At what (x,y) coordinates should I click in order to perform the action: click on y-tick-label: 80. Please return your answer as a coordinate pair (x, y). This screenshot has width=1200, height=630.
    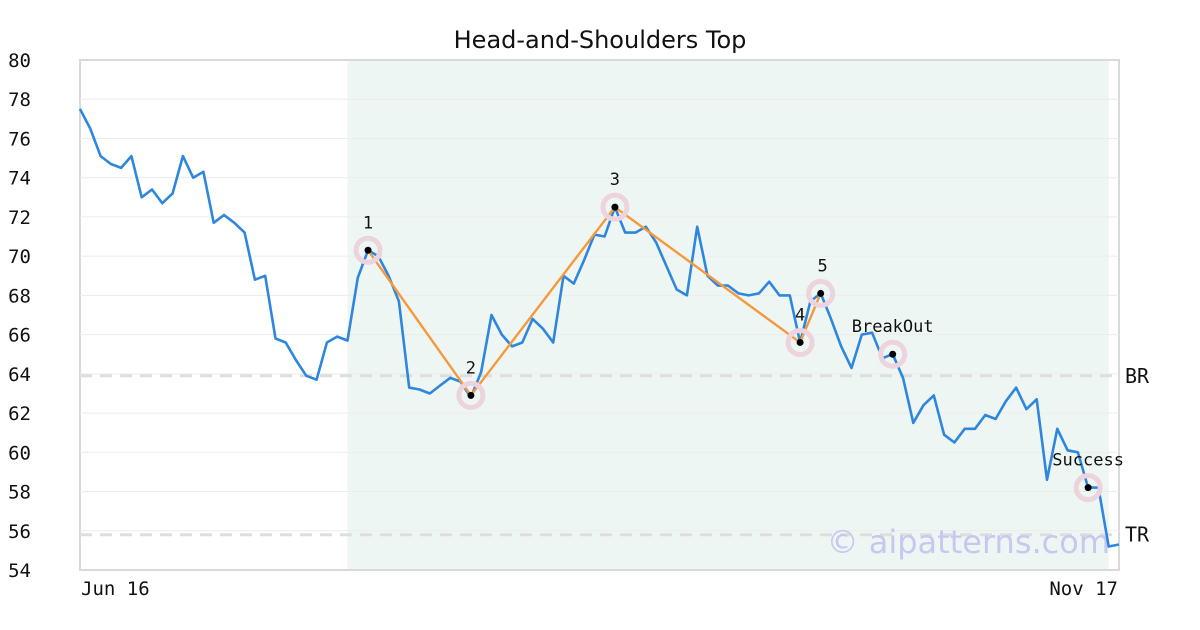
    Looking at the image, I should click on (19, 61).